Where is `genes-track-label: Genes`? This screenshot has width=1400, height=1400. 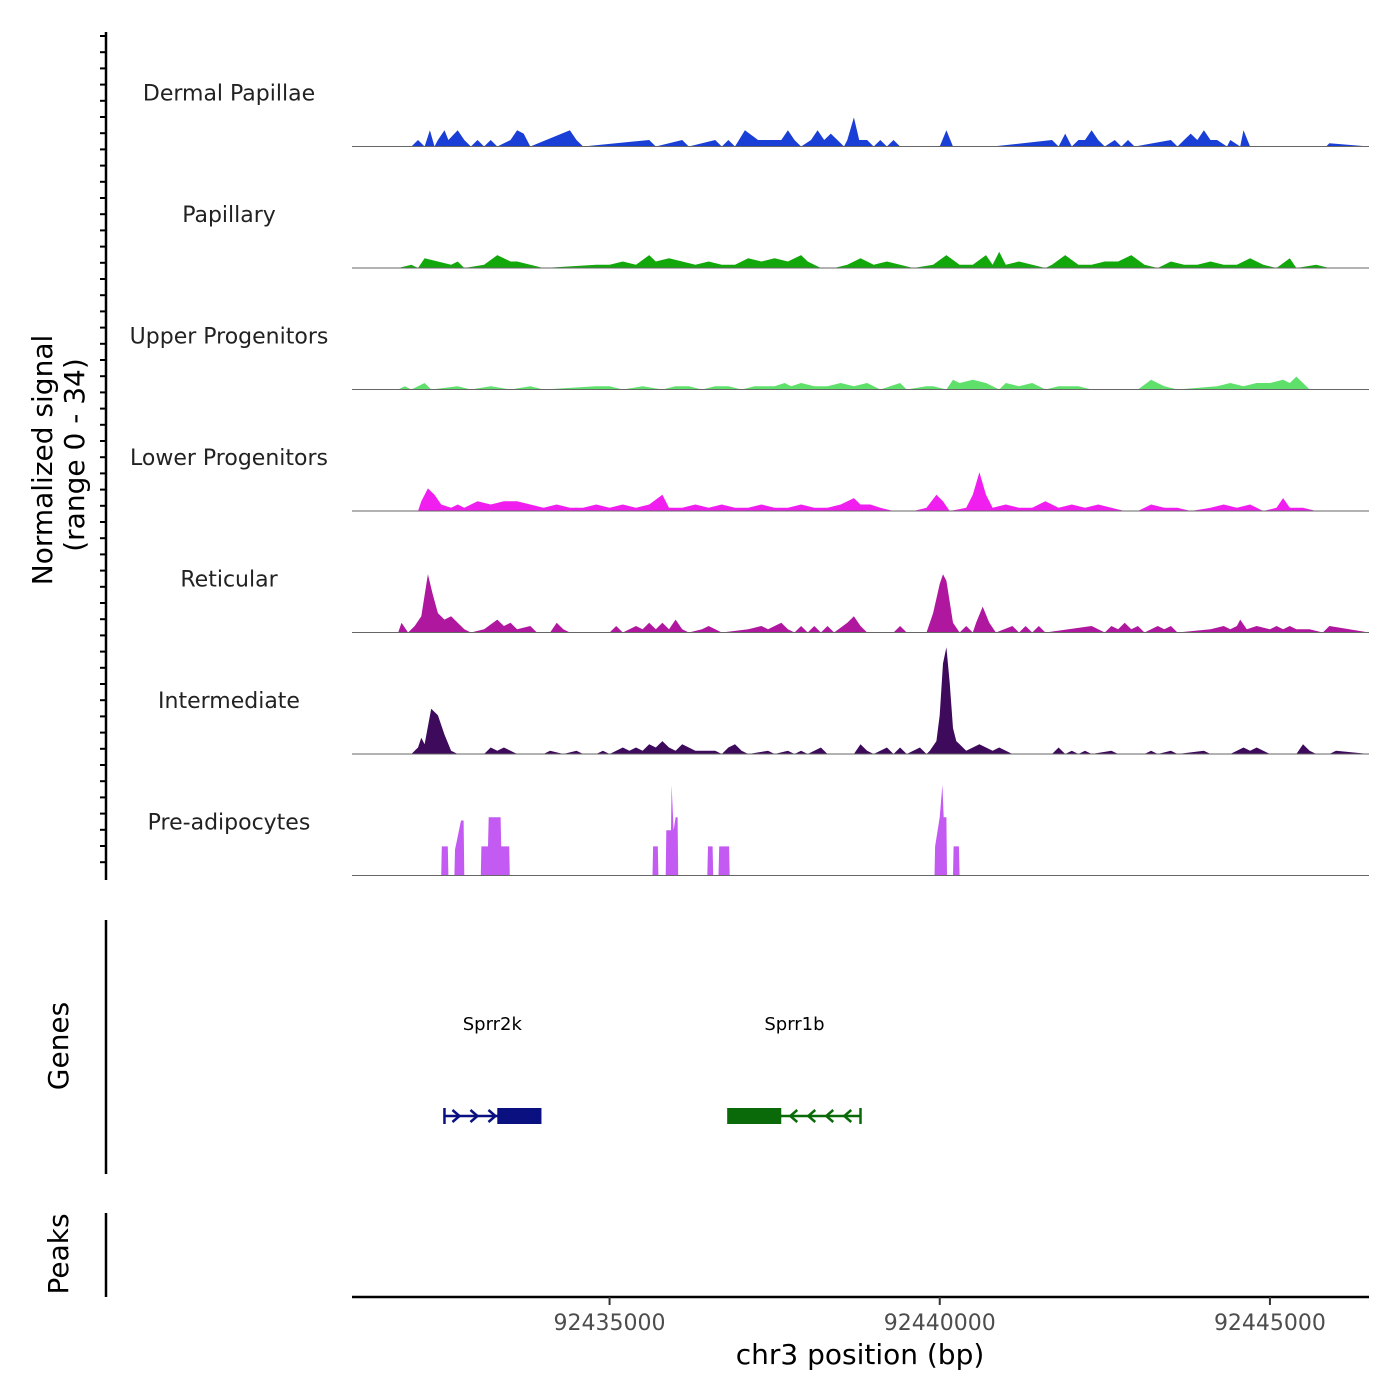
genes-track-label: Genes is located at coordinates (58, 1046).